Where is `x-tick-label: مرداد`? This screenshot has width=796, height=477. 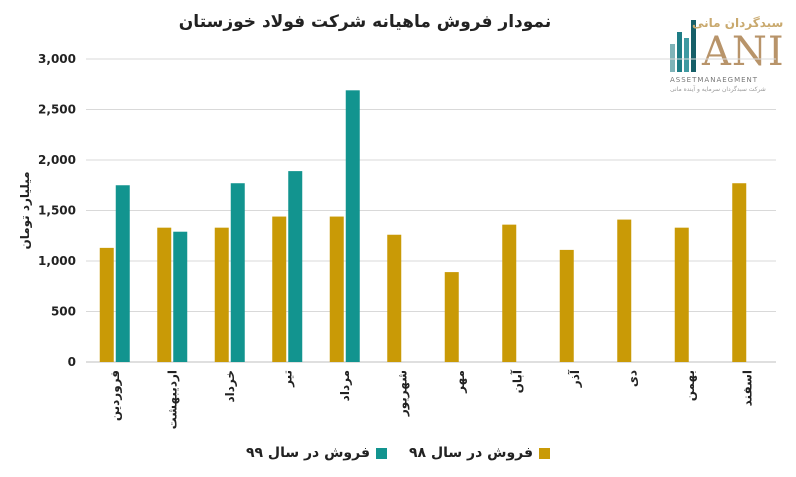 x-tick-label: مرداد is located at coordinates (345, 385).